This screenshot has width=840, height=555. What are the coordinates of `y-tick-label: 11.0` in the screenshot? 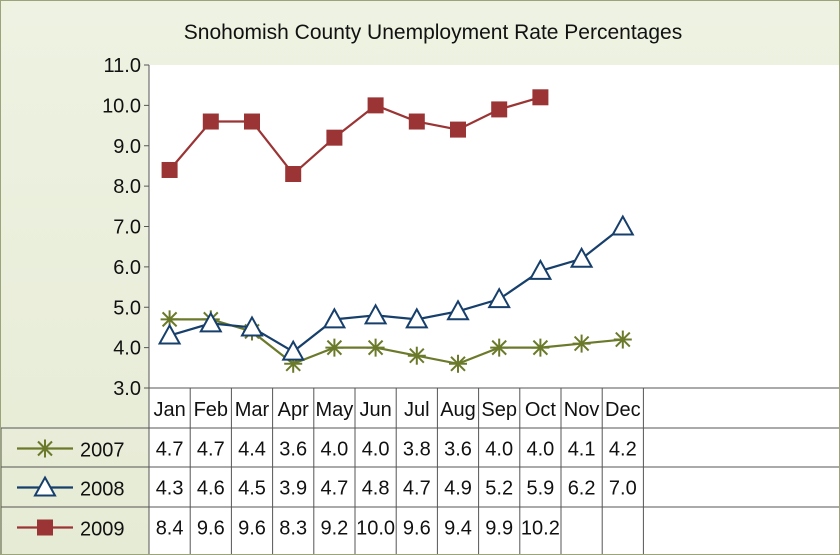 It's located at (122, 66).